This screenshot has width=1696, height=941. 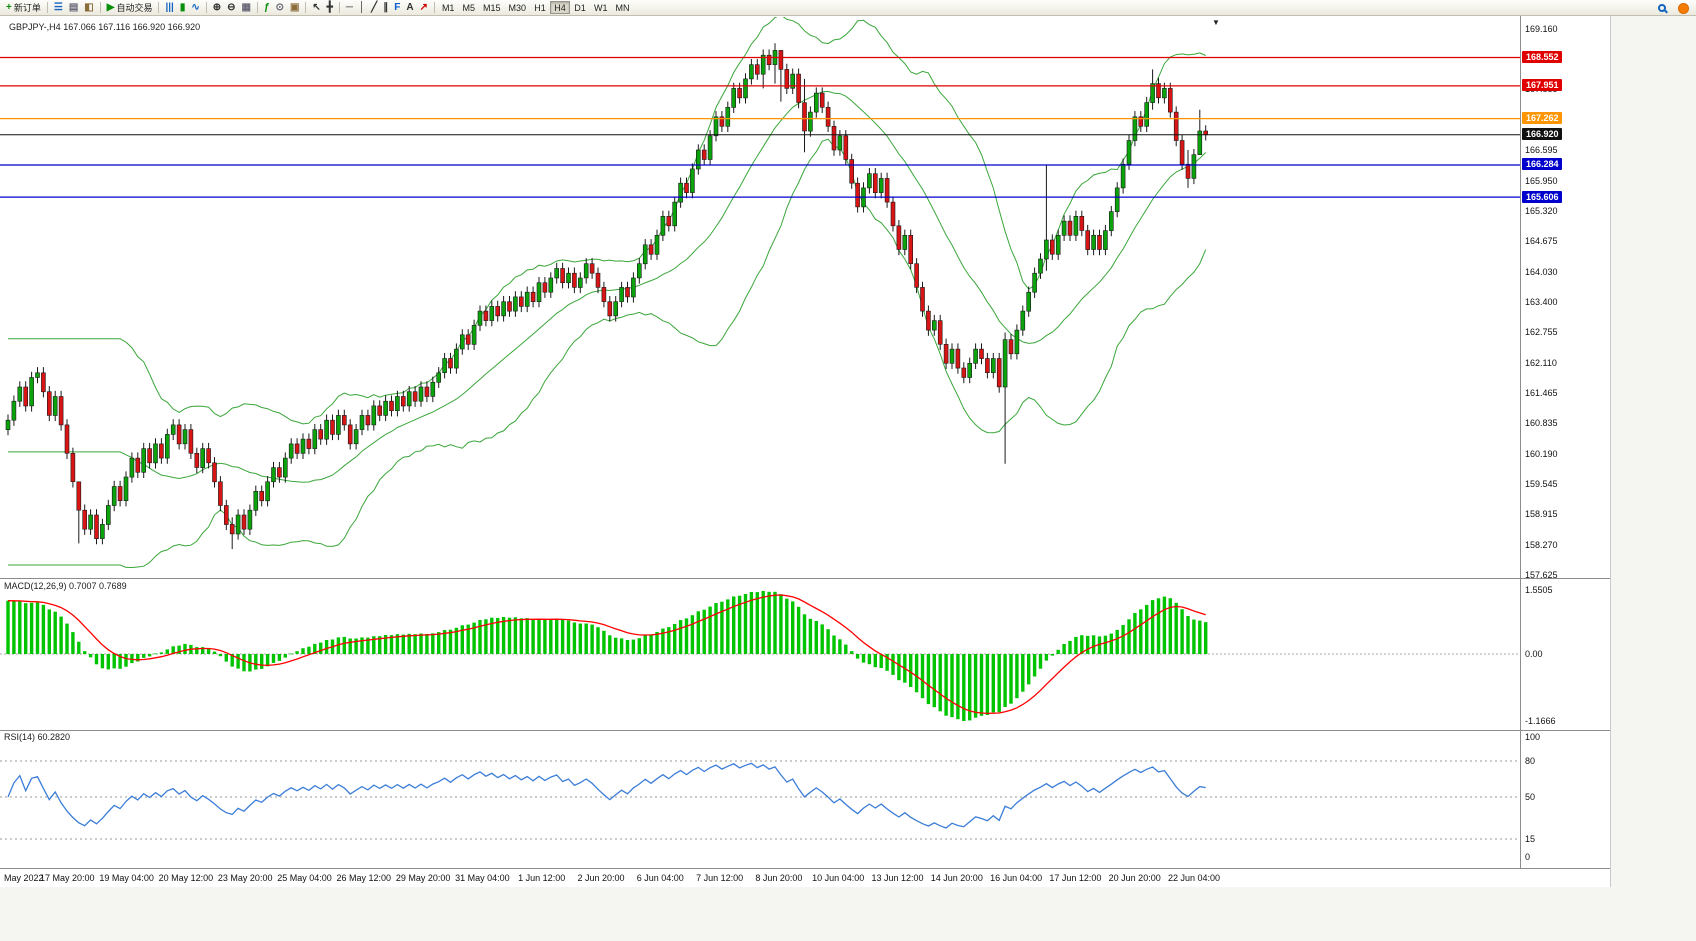 What do you see at coordinates (623, 7) in the screenshot?
I see `timeframe-mn-button: MN` at bounding box center [623, 7].